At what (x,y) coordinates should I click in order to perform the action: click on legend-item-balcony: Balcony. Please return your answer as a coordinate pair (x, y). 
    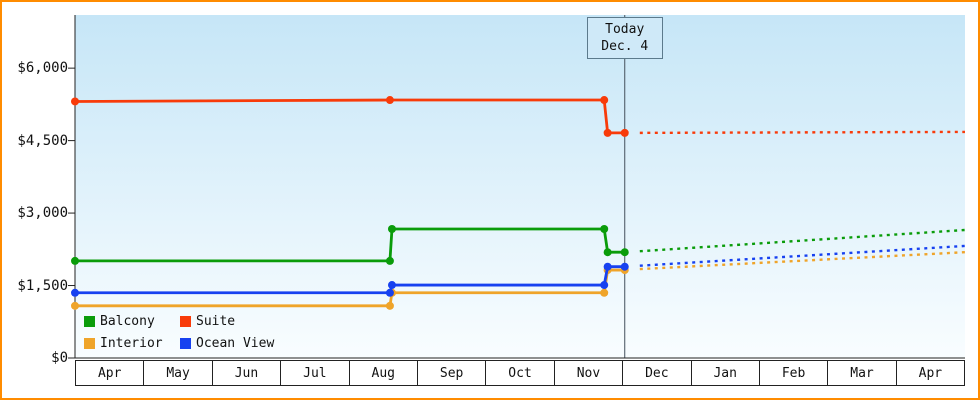
    Looking at the image, I should click on (132, 321).